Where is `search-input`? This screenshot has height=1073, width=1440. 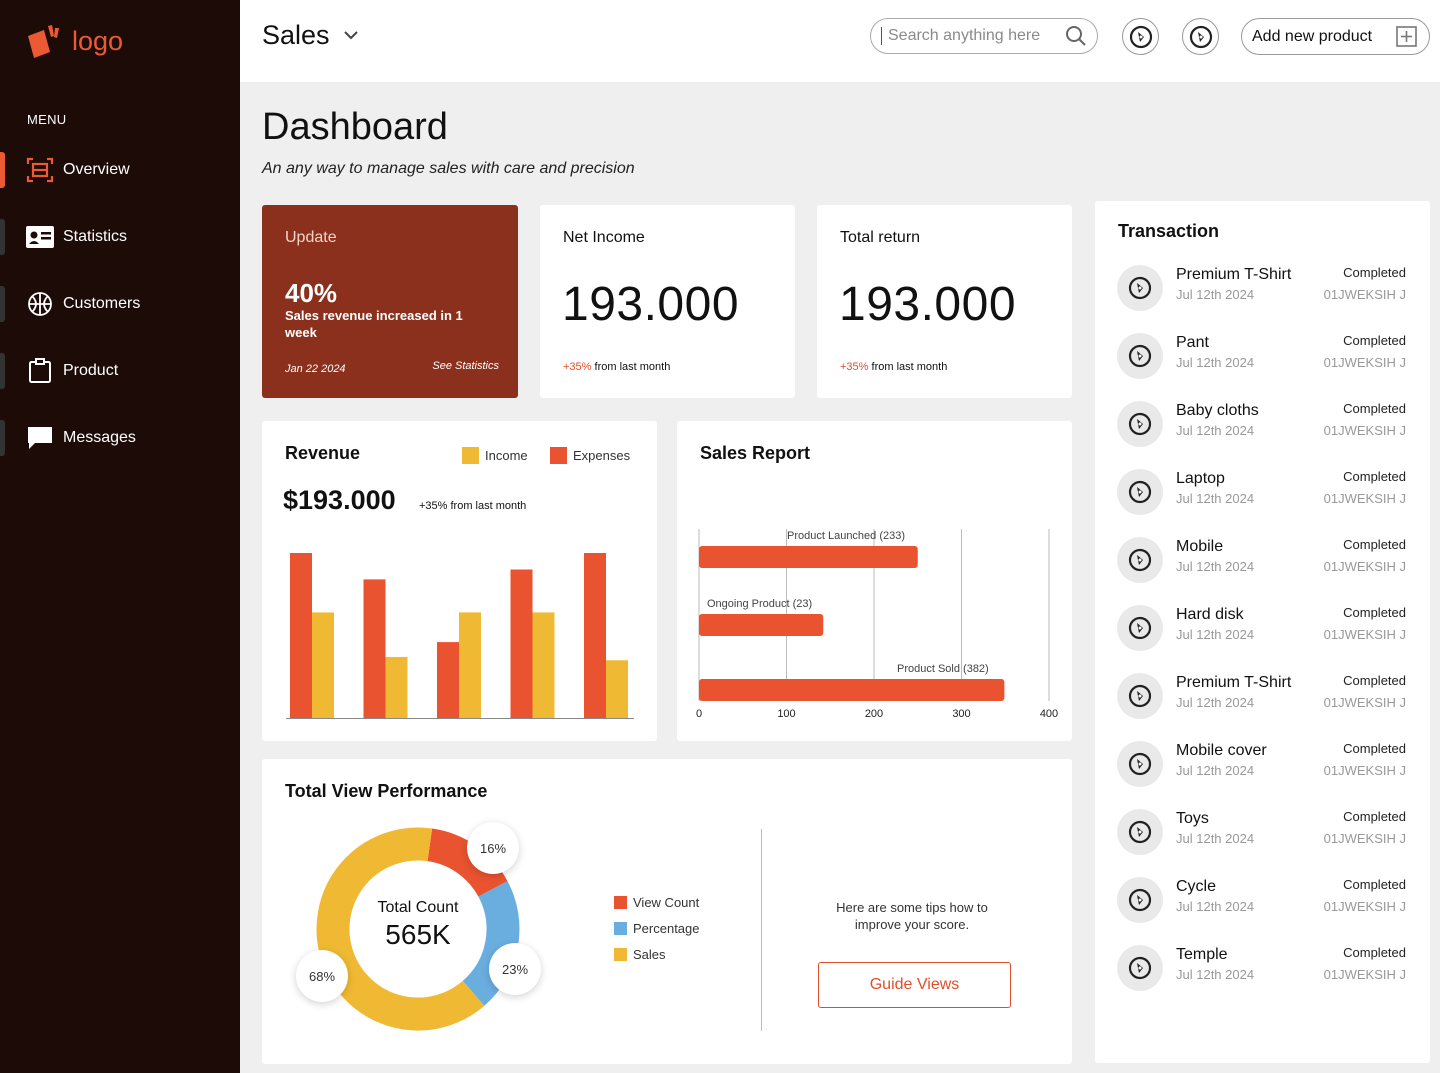 search-input is located at coordinates (973, 36).